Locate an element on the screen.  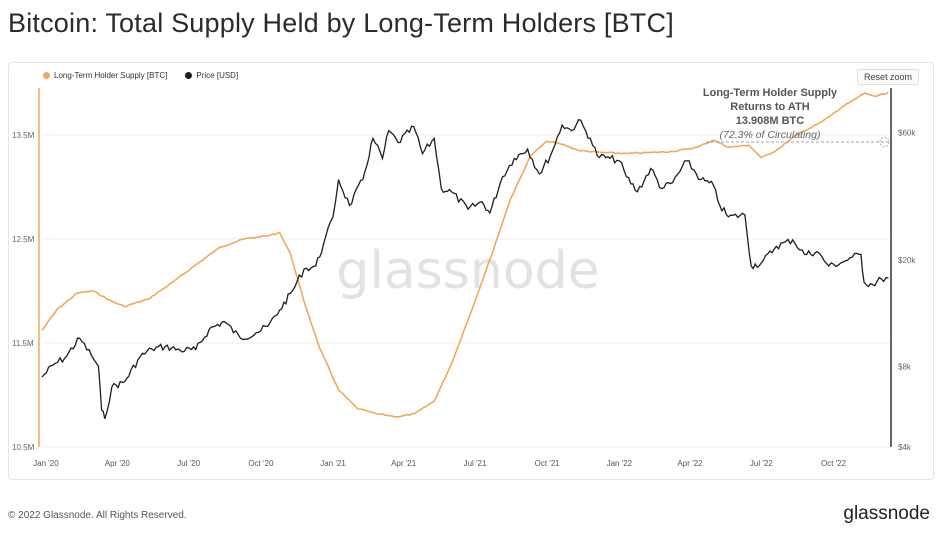
x-tick-label: Oct '20 is located at coordinates (261, 463).